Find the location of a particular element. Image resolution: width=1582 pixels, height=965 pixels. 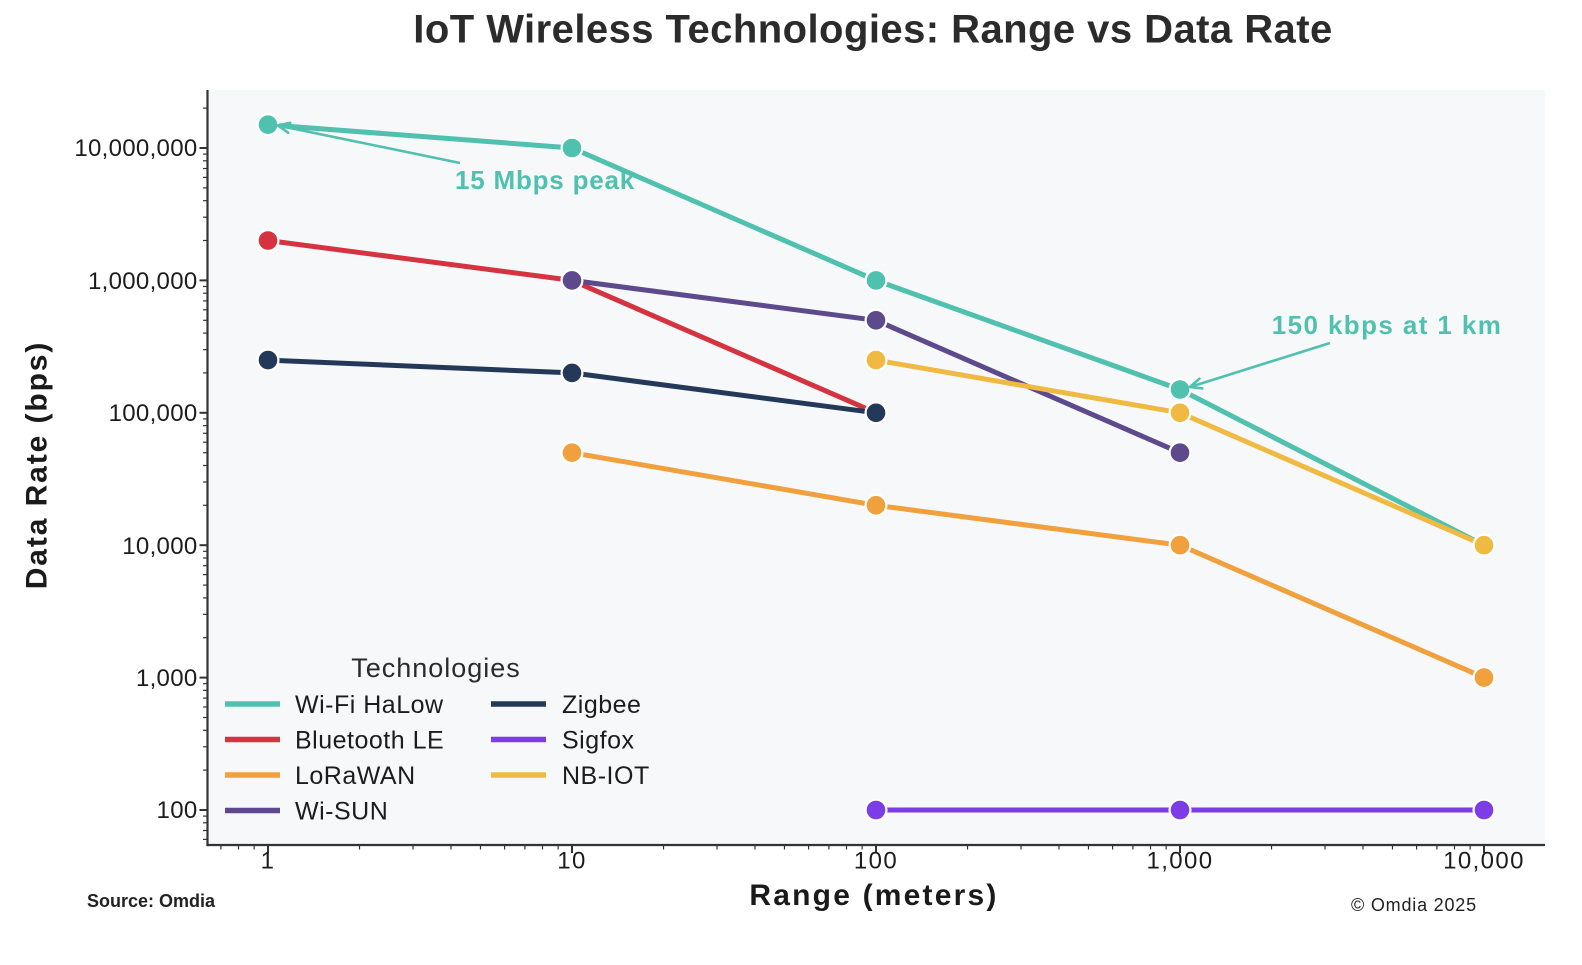

svg-text: 10,000,000 is located at coordinates (135, 148).